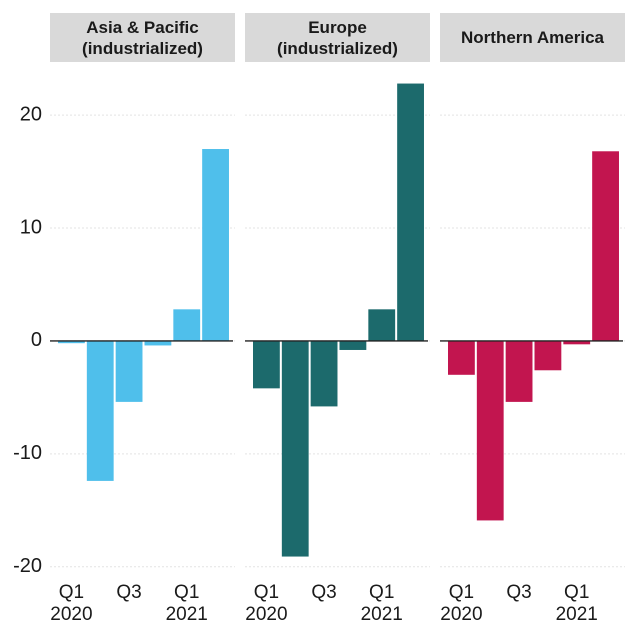 The image size is (625, 628). What do you see at coordinates (27, 453) in the screenshot?
I see `y-tick-label: -10` at bounding box center [27, 453].